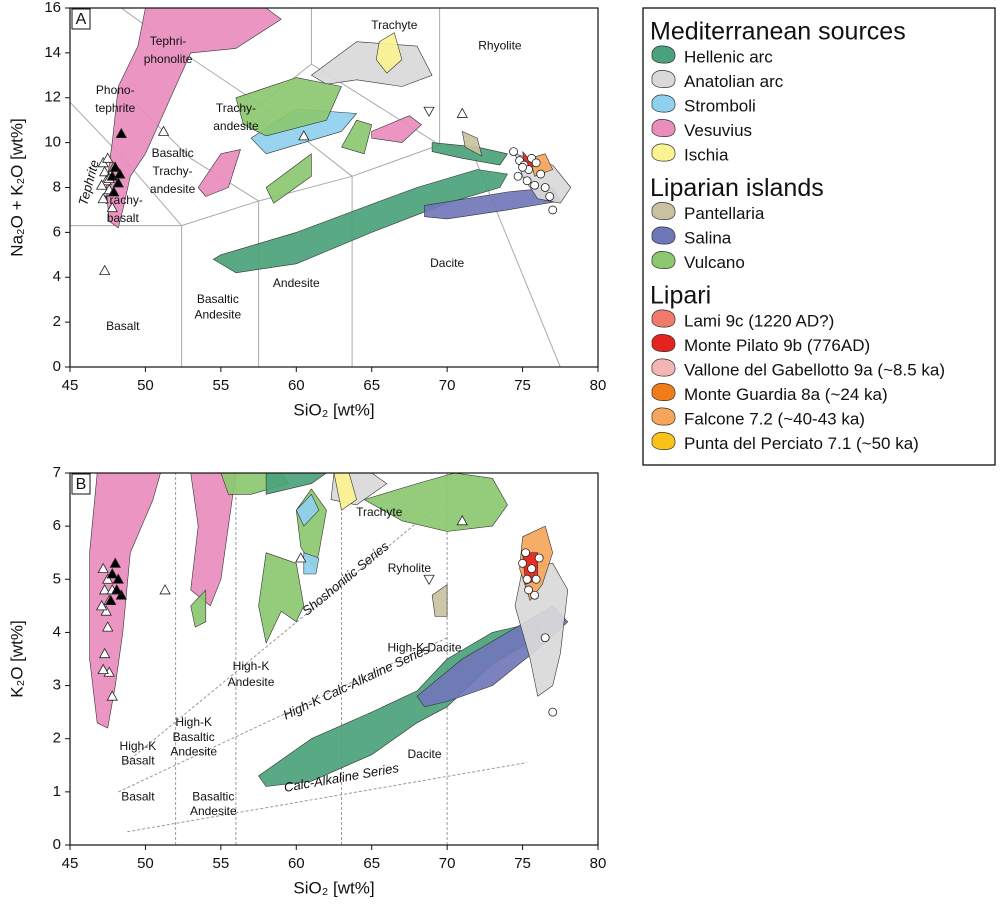 This screenshot has height=920, width=1001. Describe the element at coordinates (52, 52) in the screenshot. I see `y-tick-label: 14` at that location.